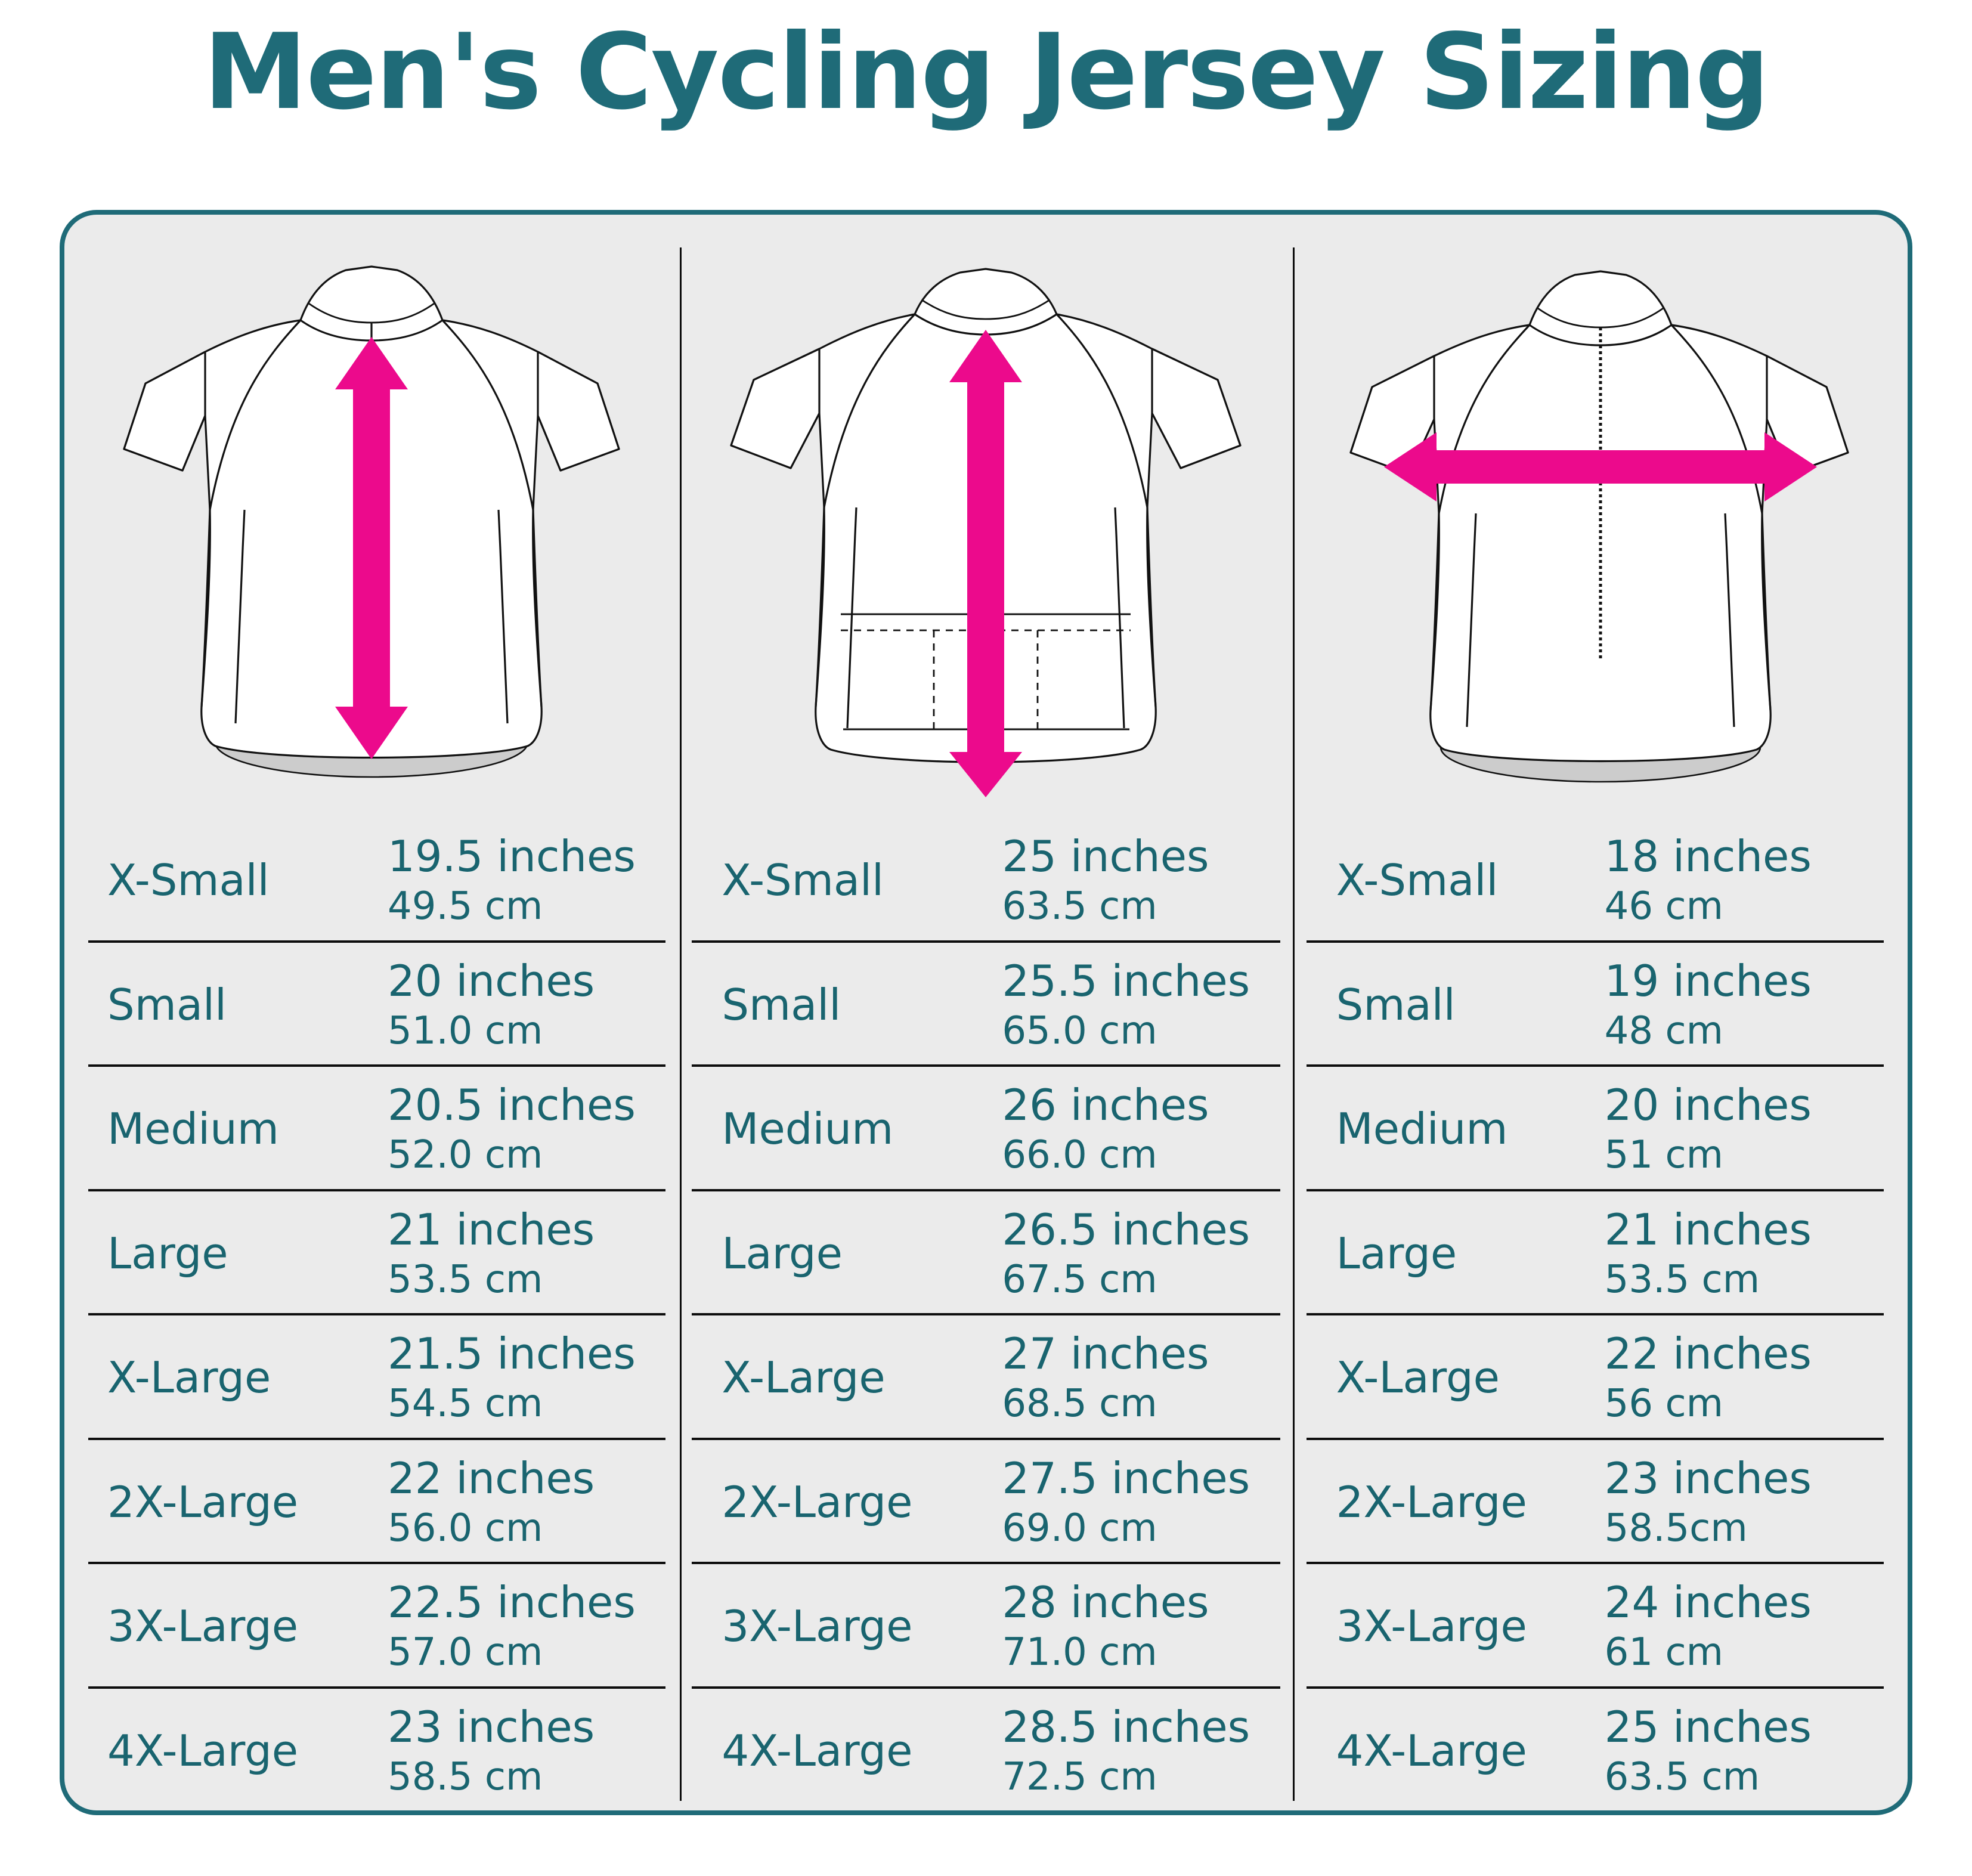  What do you see at coordinates (193, 1129) in the screenshot?
I see `size-label: Medium` at bounding box center [193, 1129].